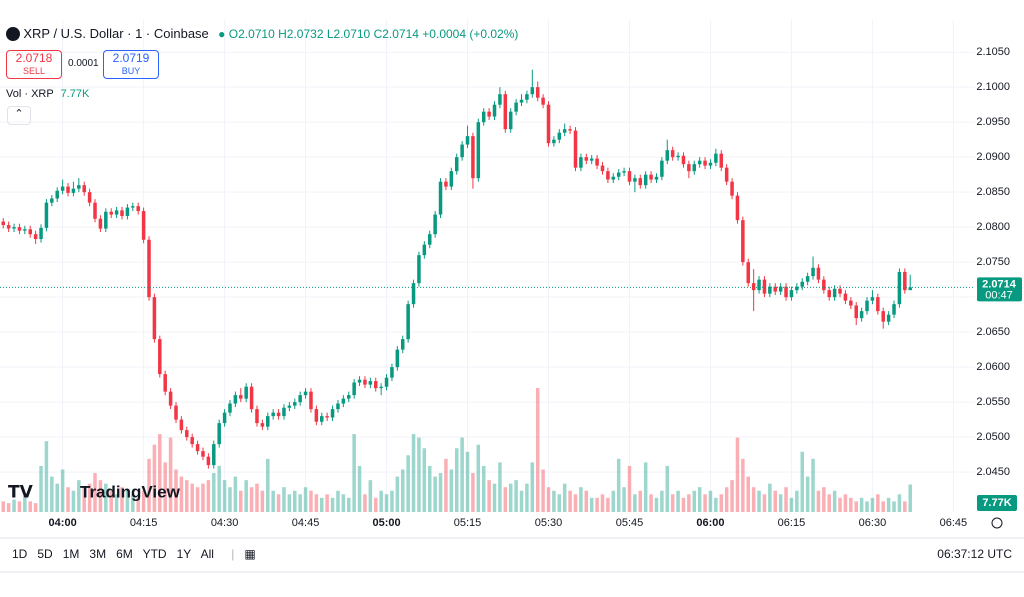 This screenshot has height=597, width=1024. What do you see at coordinates (993, 402) in the screenshot?
I see `y-tick-label: 2.0550` at bounding box center [993, 402].